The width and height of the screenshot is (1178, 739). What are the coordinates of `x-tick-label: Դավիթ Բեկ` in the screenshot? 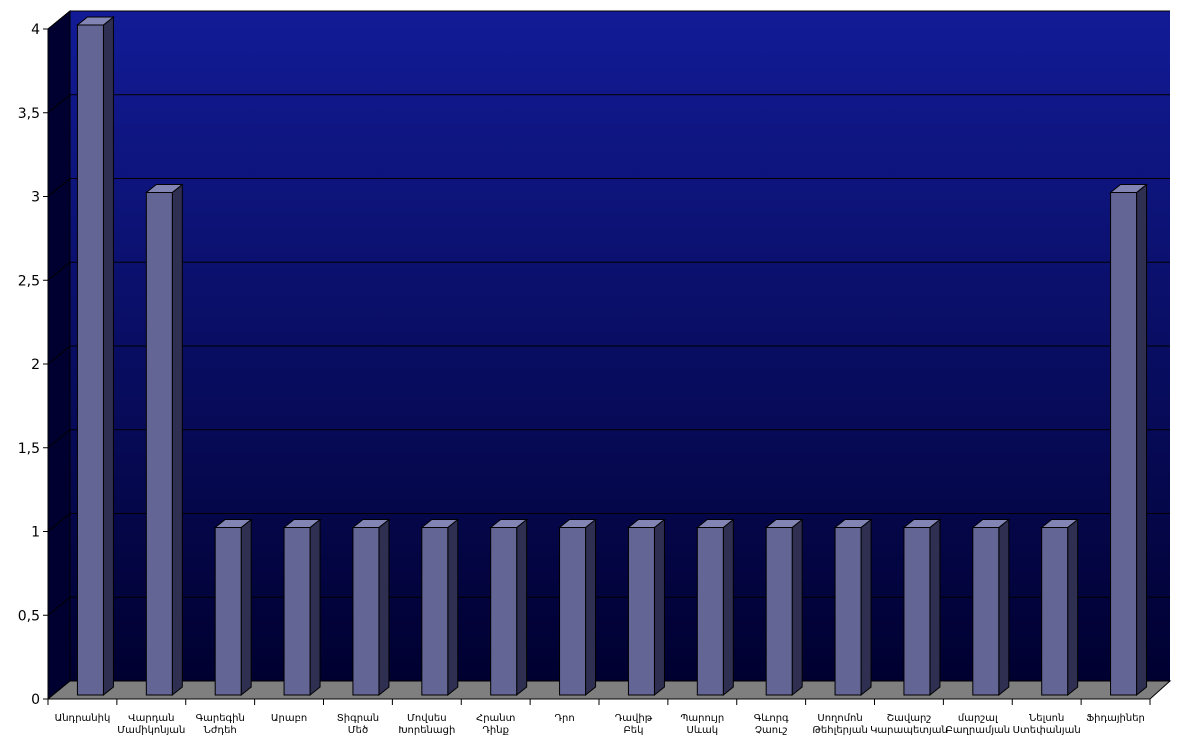 It's located at (634, 724).